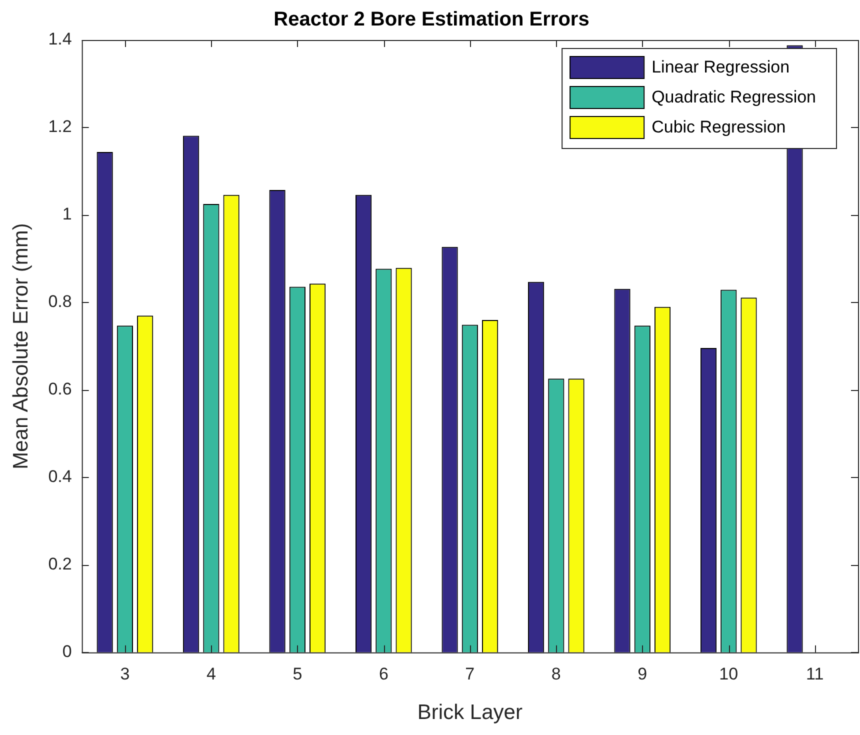 The width and height of the screenshot is (860, 735). What do you see at coordinates (815, 674) in the screenshot?
I see `x-tick-label: 11` at bounding box center [815, 674].